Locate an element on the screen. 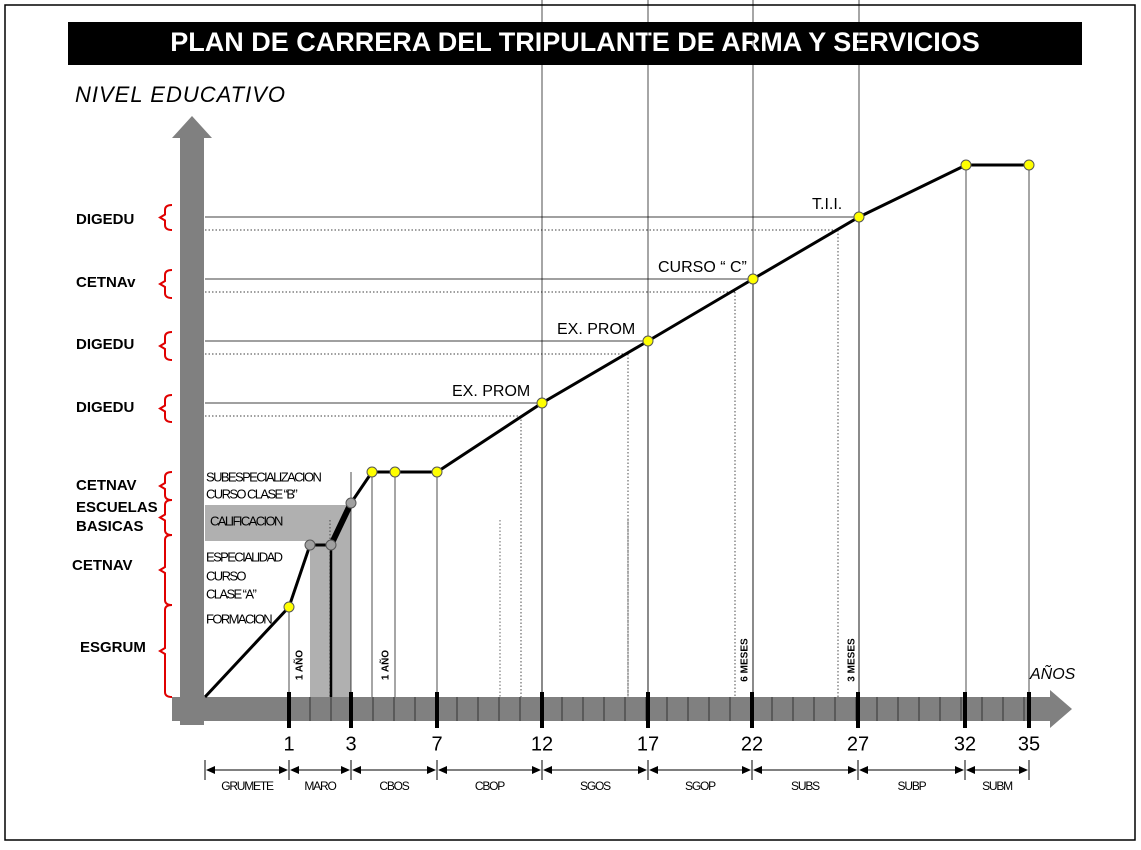 The height and width of the screenshot is (850, 1141). year-label: 3 is located at coordinates (350, 744).